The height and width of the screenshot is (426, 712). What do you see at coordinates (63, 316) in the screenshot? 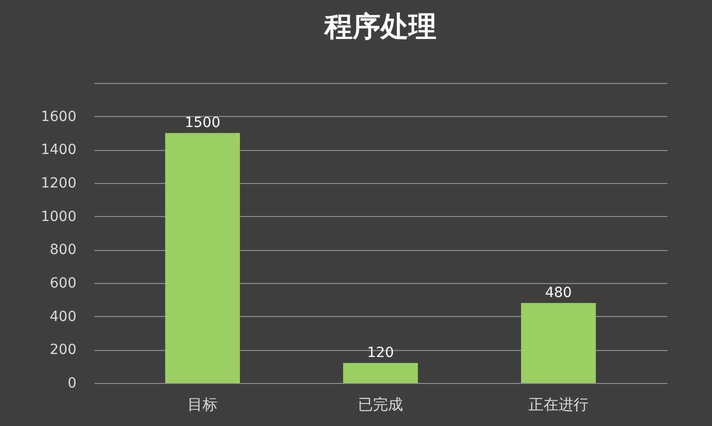
I see `y-tick-label: 400` at bounding box center [63, 316].